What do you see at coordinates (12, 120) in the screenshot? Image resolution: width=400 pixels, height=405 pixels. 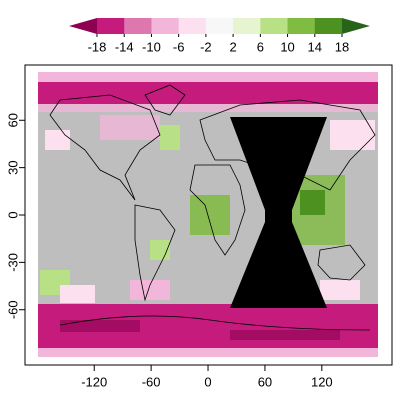 I see `y-tick-label: 60` at bounding box center [12, 120].